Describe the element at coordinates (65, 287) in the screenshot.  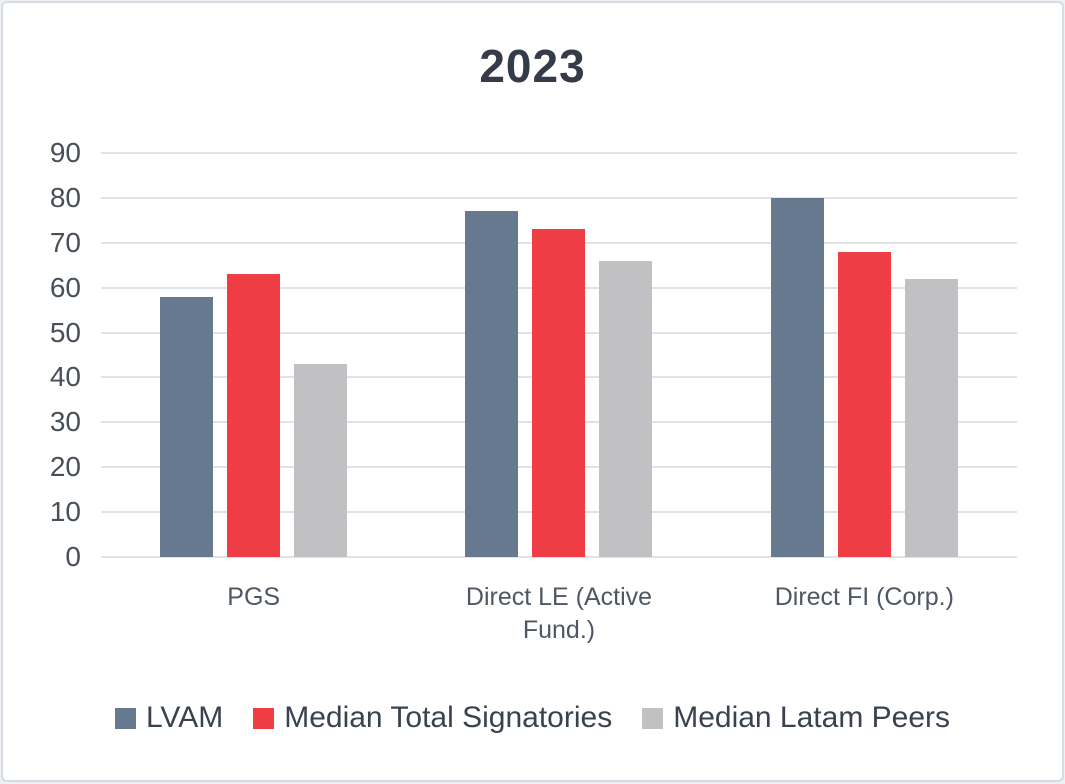
I see `y-tick-label: 60` at that location.